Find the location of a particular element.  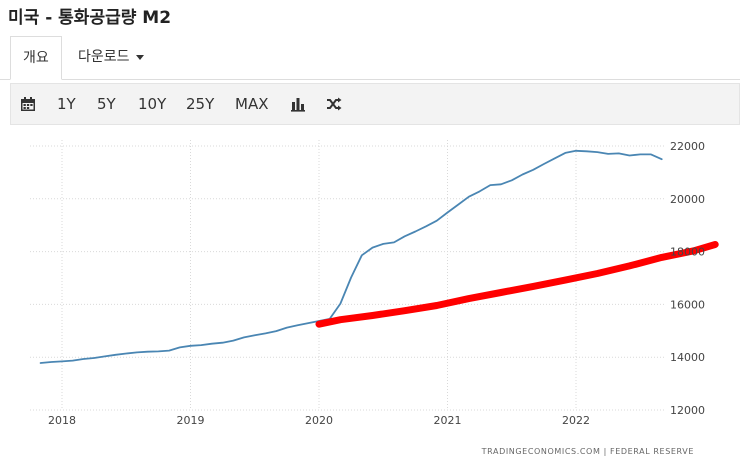

shuffle-icon is located at coordinates (334, 104).